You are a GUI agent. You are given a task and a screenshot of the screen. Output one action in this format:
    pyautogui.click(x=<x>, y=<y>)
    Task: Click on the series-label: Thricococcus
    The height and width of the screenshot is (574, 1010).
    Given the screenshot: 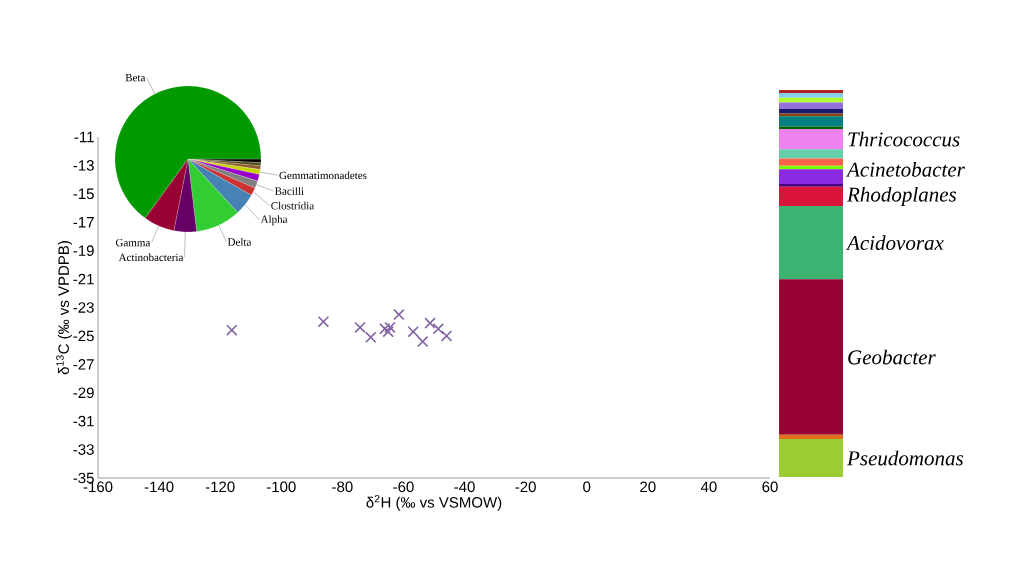 What is the action you would take?
    pyautogui.click(x=904, y=139)
    